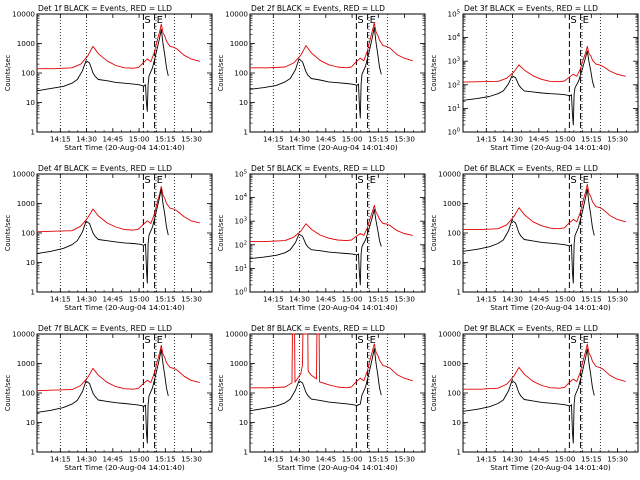  I want to click on y-tick-label: 10³, so click(454, 61).